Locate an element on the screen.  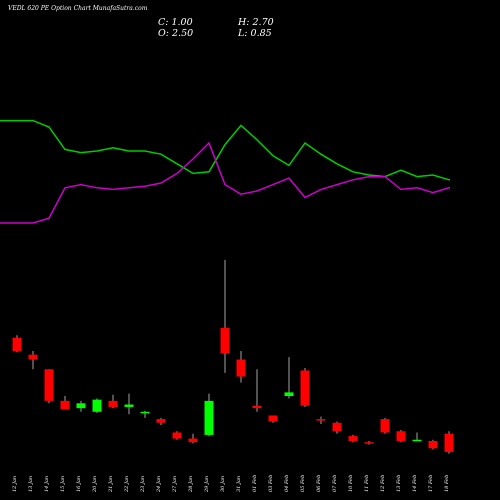
candle-23-jan is located at coordinates (145, 414).